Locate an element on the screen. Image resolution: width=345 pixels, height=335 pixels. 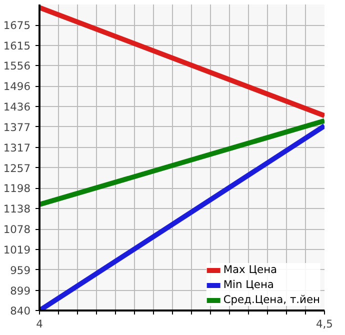
y-tick-label: 1556 is located at coordinates (17, 66).